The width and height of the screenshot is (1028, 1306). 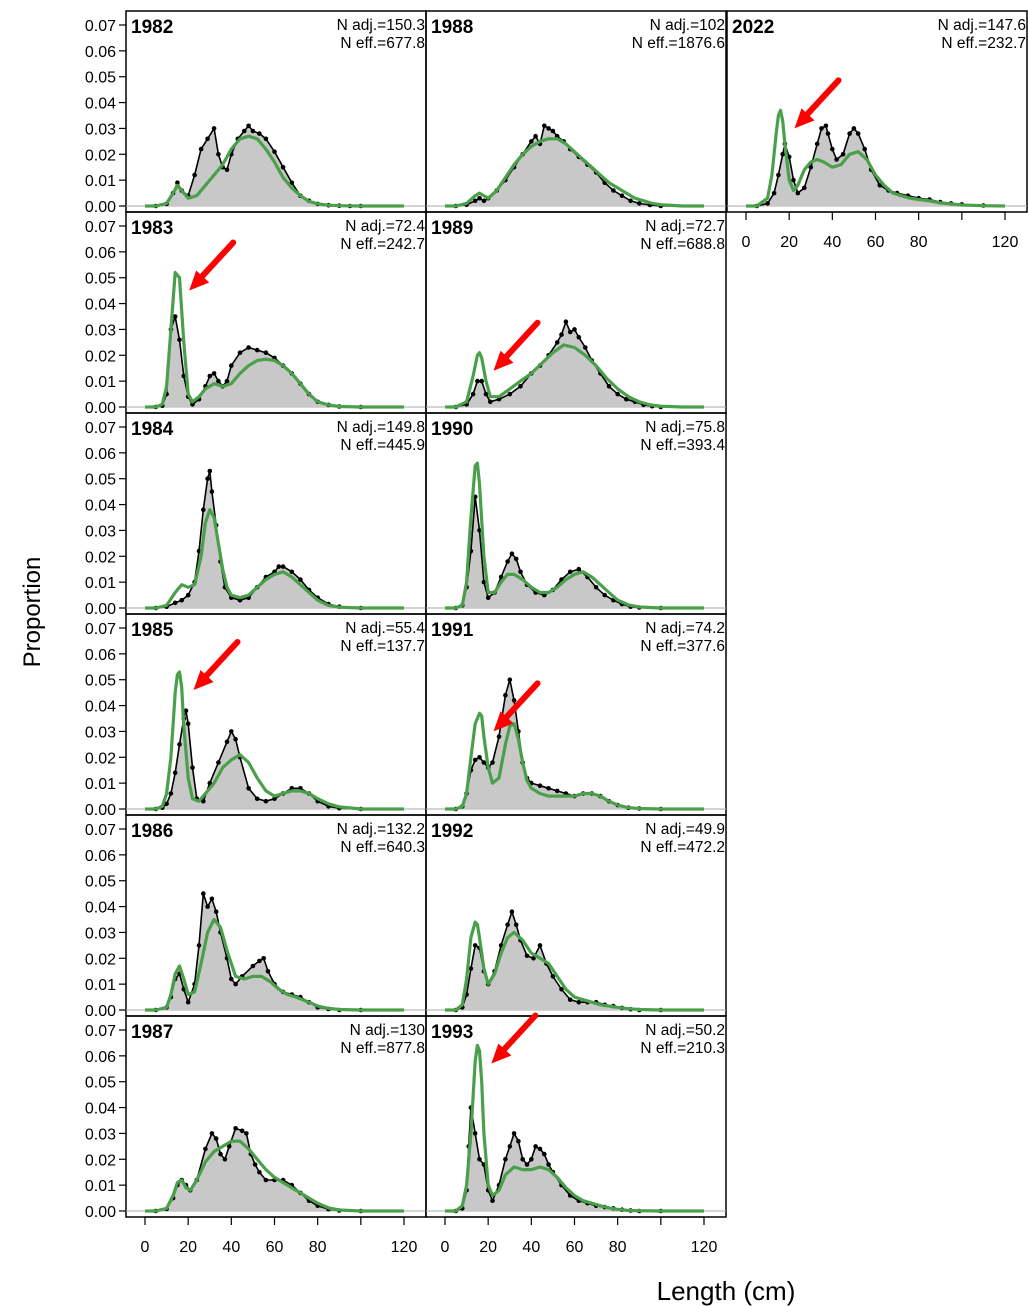 What do you see at coordinates (152, 27) in the screenshot?
I see `panel-year-label: 1982` at bounding box center [152, 27].